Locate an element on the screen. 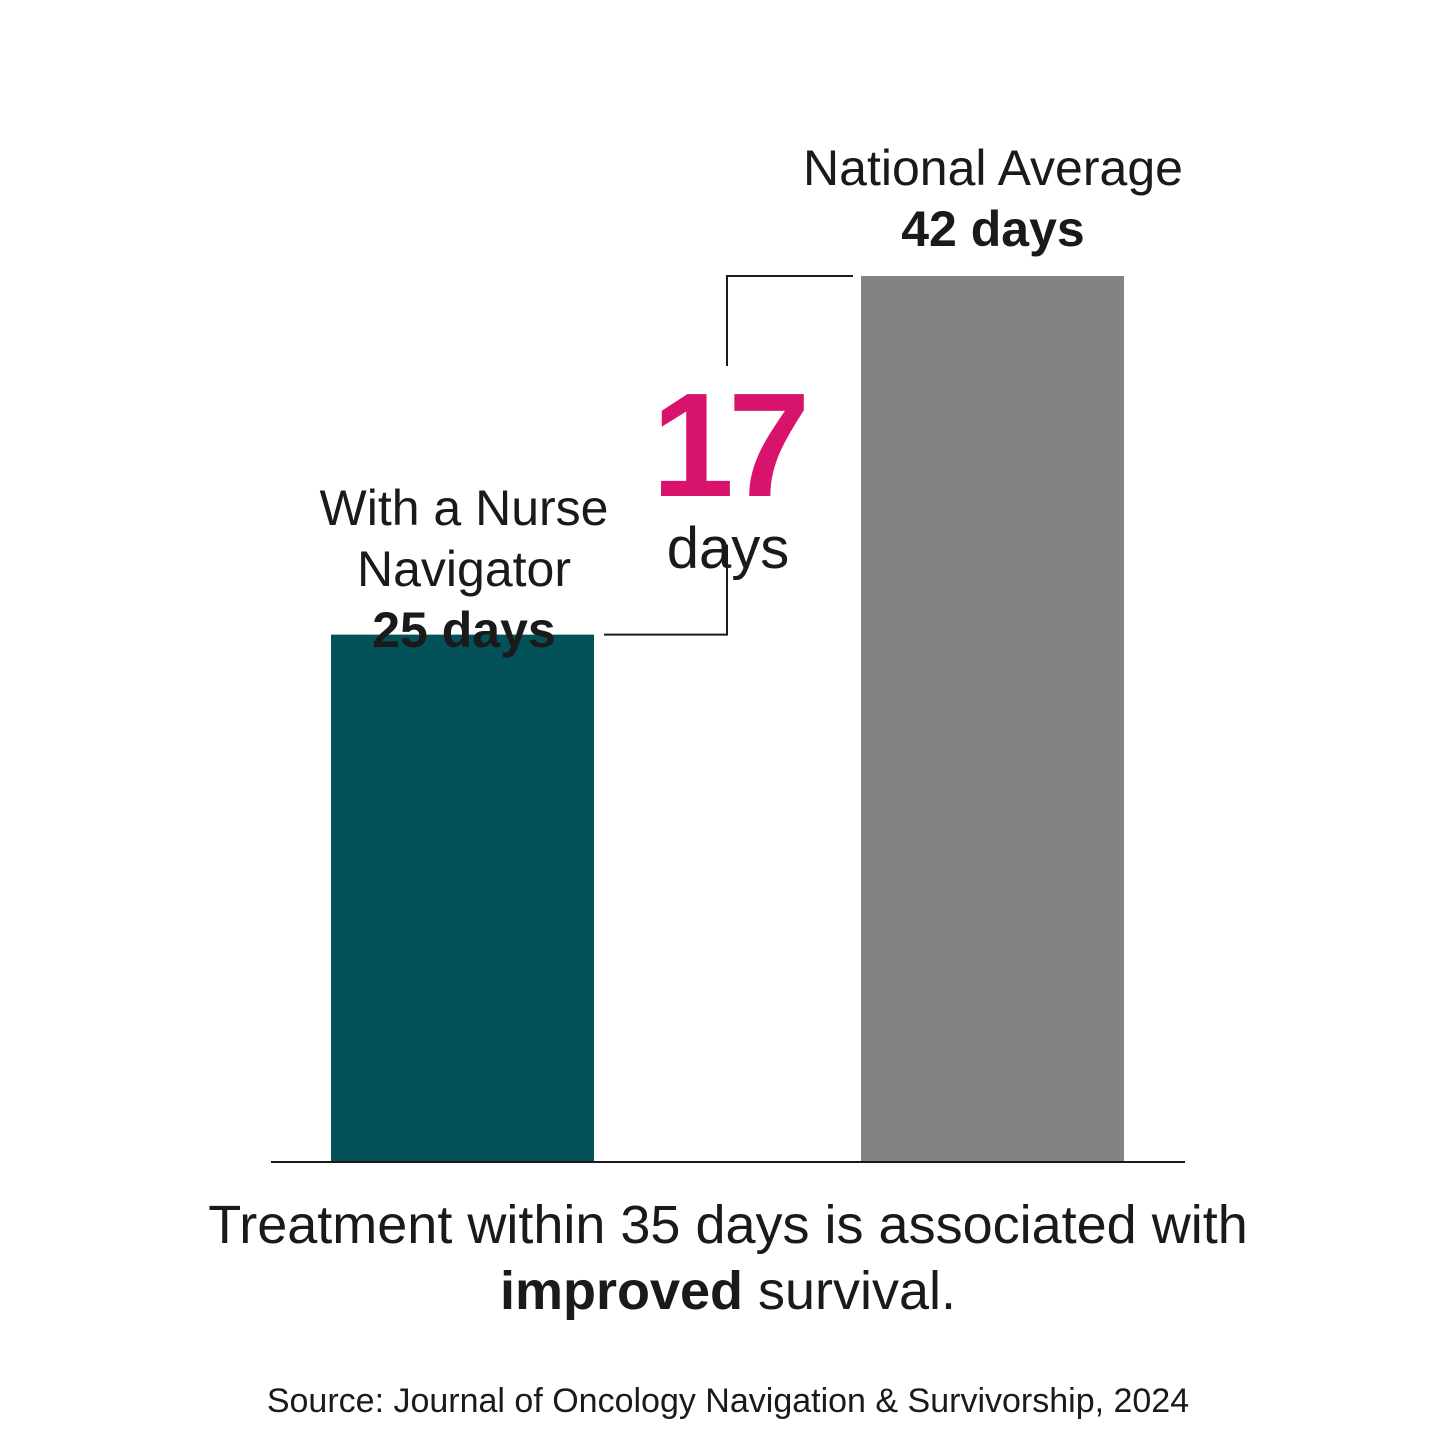  value-label-nurse-navigator: 25 days is located at coordinates (464, 630).